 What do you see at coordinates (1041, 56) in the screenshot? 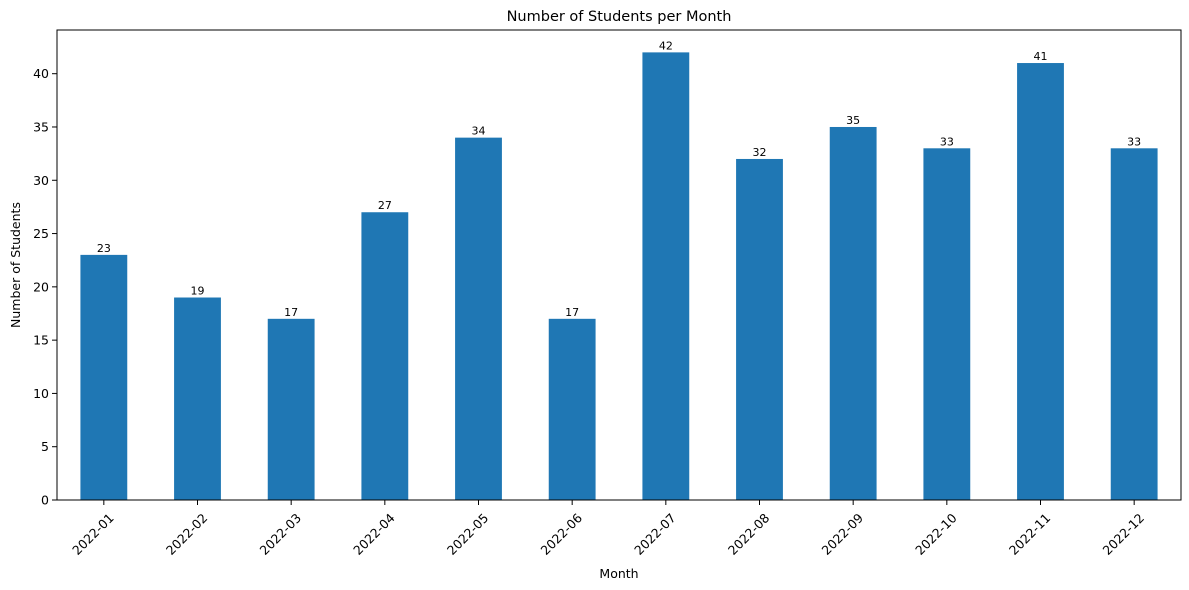
I see `data-label-2022-11: 41` at bounding box center [1041, 56].